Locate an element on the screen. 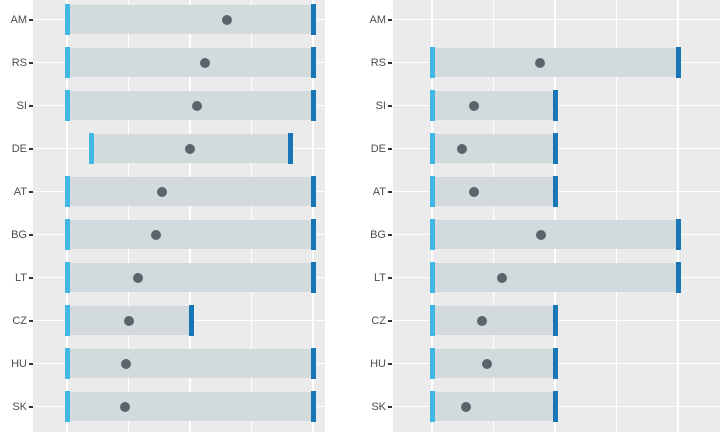  y-axis-label: SK is located at coordinates (19, 406).